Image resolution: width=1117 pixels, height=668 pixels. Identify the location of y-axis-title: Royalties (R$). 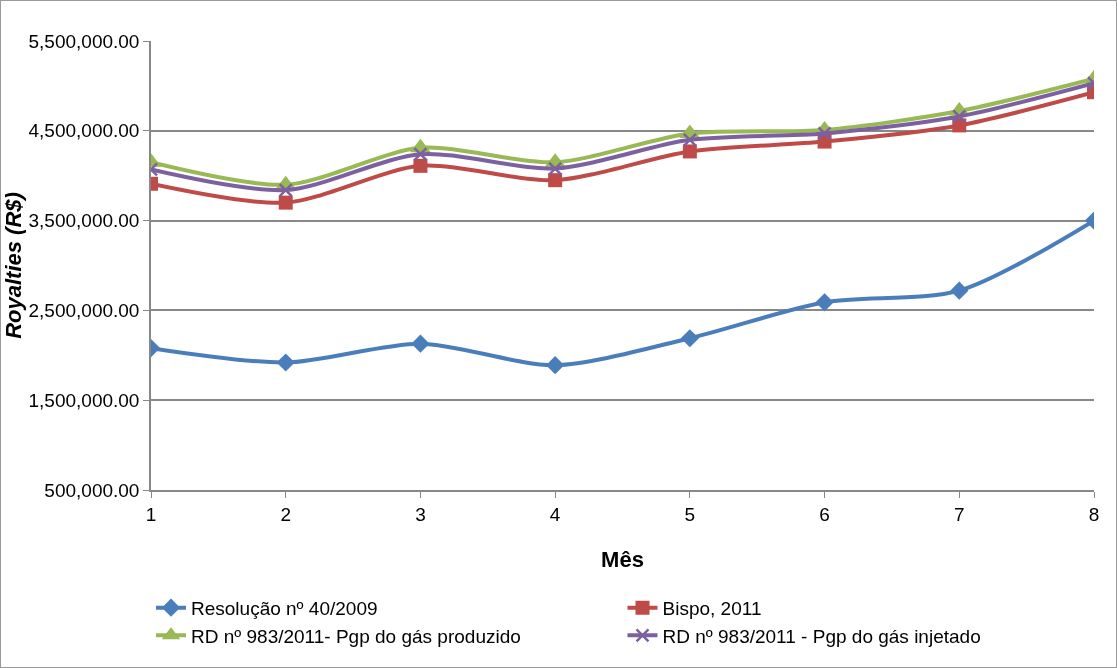
(13, 265).